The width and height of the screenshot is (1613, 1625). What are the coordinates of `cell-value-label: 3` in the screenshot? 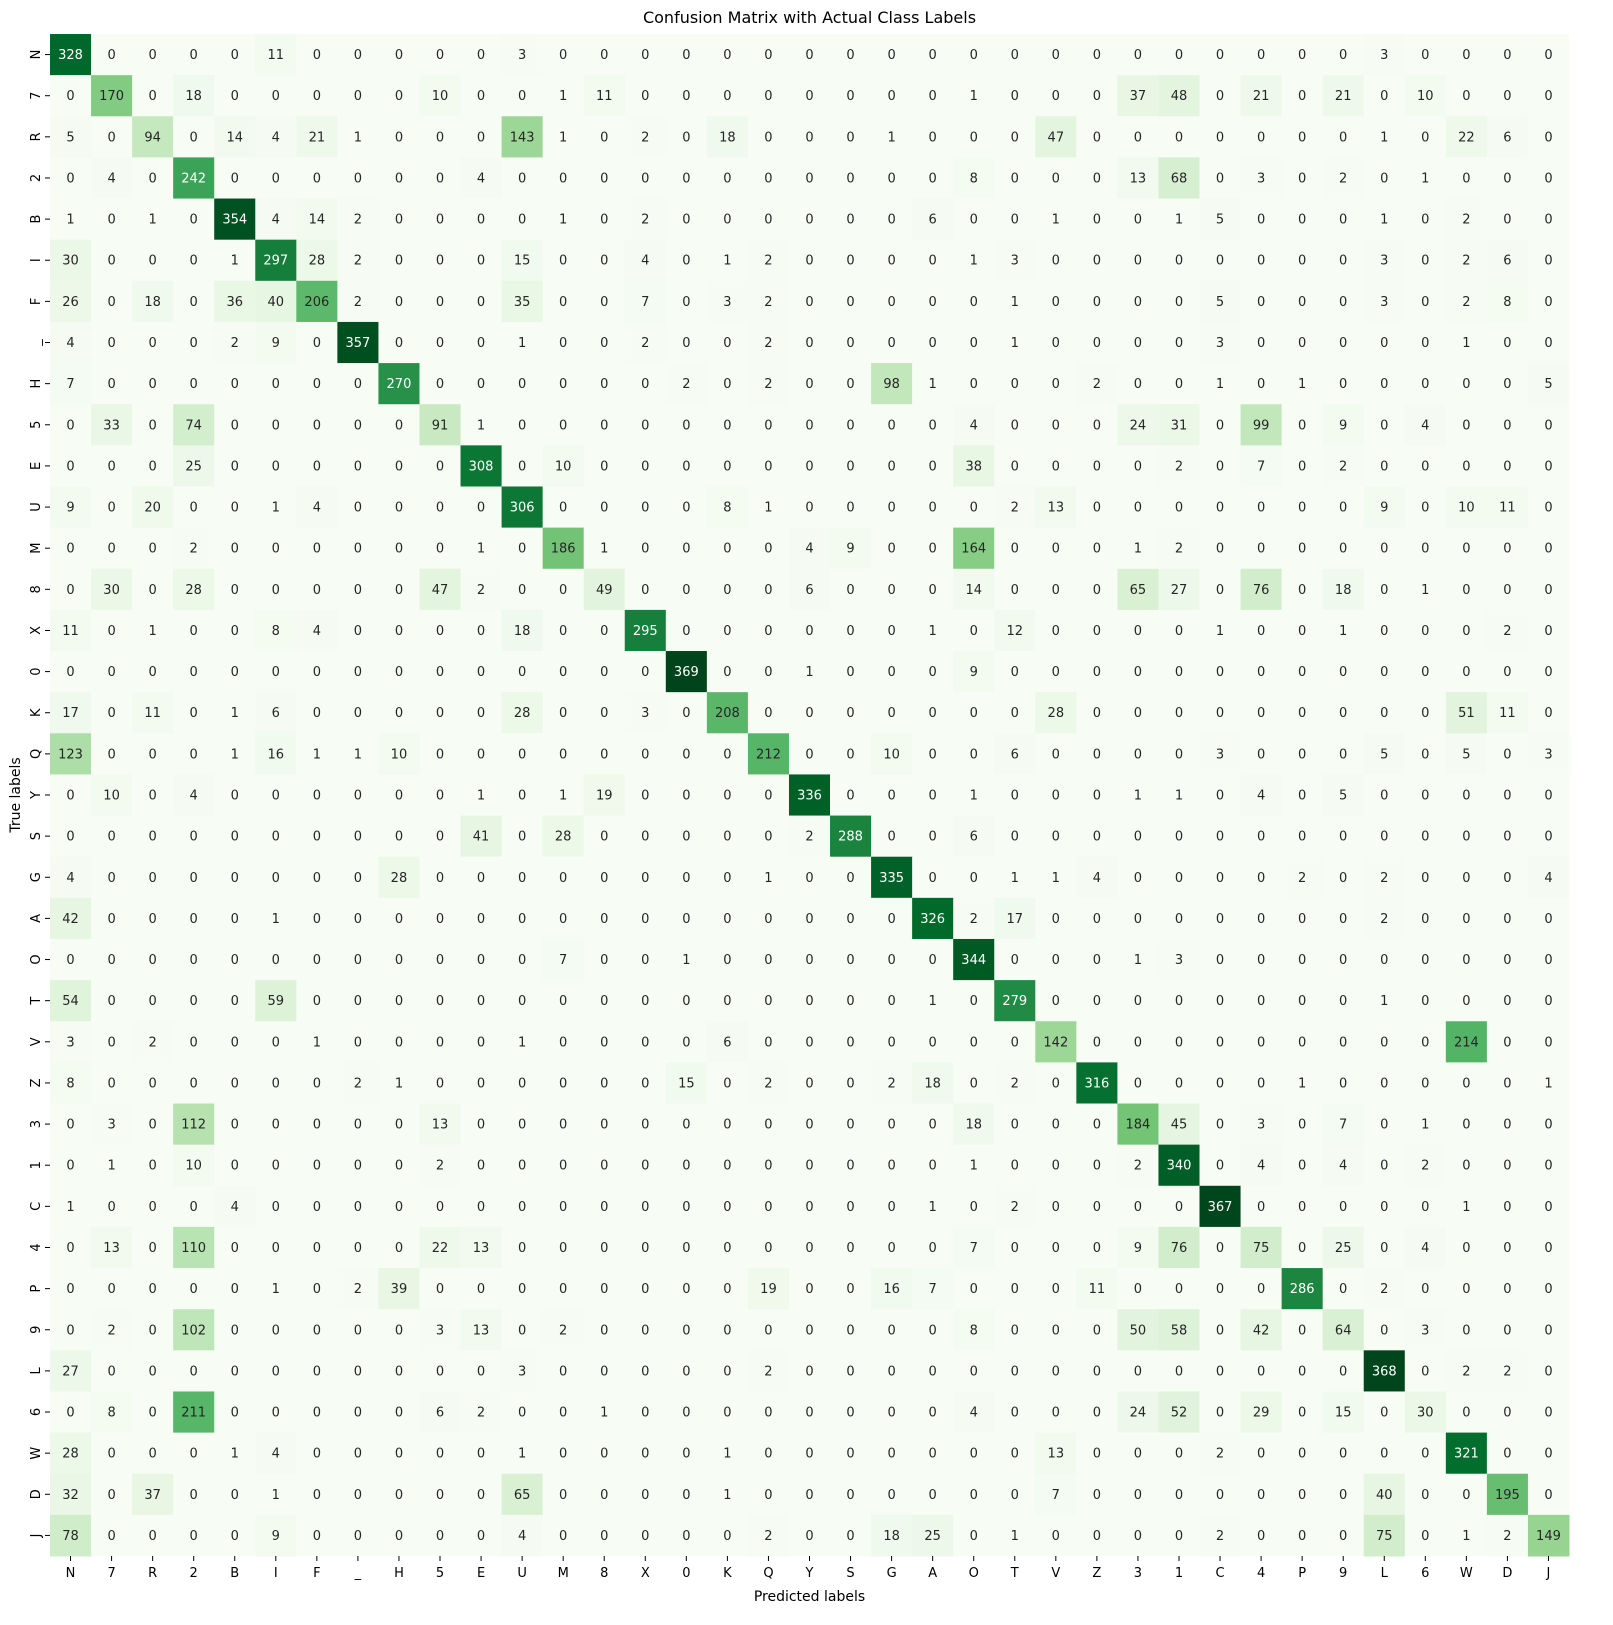 It's located at (1384, 302).